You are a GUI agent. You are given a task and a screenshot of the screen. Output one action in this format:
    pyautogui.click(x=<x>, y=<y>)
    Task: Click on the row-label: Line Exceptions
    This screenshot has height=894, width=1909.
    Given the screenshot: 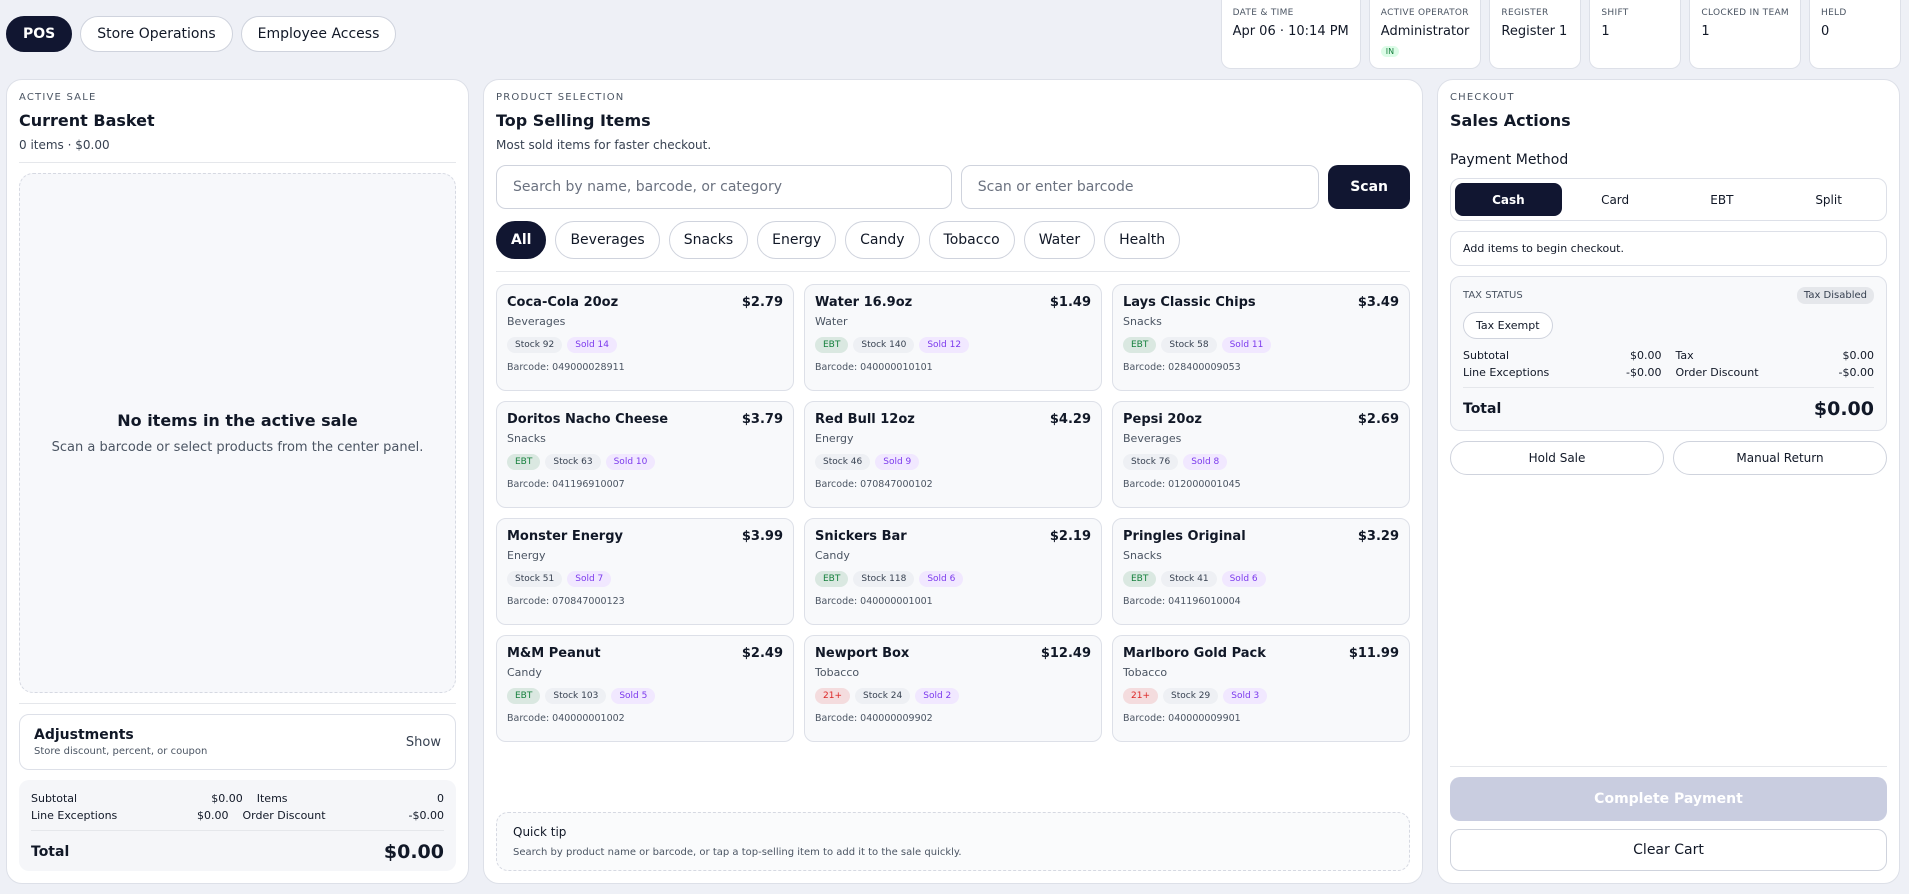 What is the action you would take?
    pyautogui.click(x=1506, y=372)
    